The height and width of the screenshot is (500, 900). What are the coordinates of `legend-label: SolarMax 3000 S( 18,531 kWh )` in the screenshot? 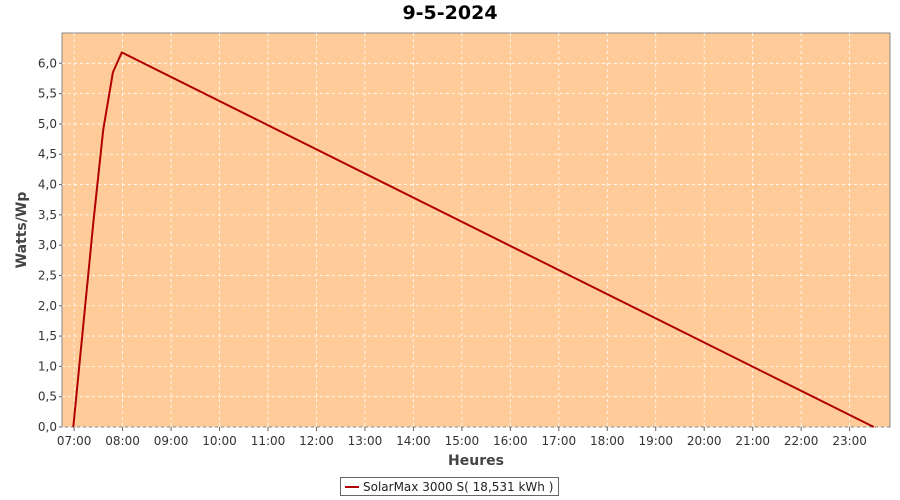 It's located at (458, 486).